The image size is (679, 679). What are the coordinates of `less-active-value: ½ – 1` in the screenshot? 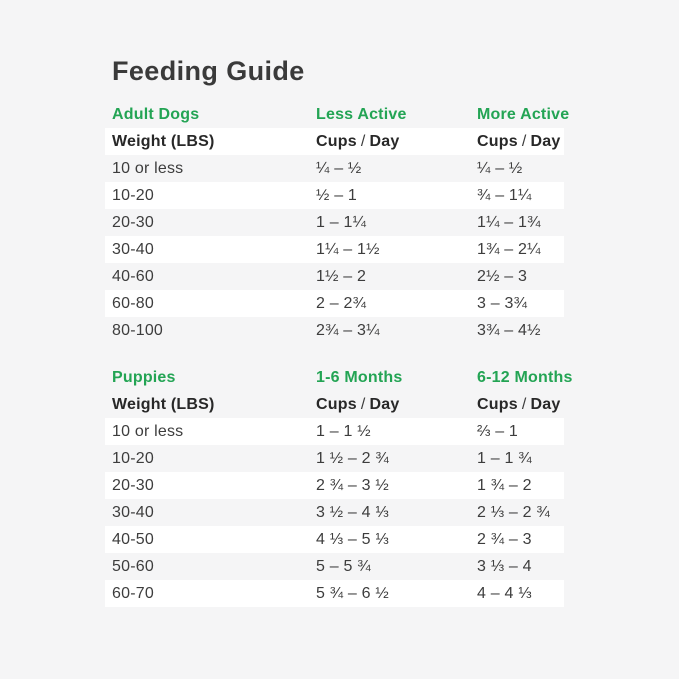 It's located at (337, 195).